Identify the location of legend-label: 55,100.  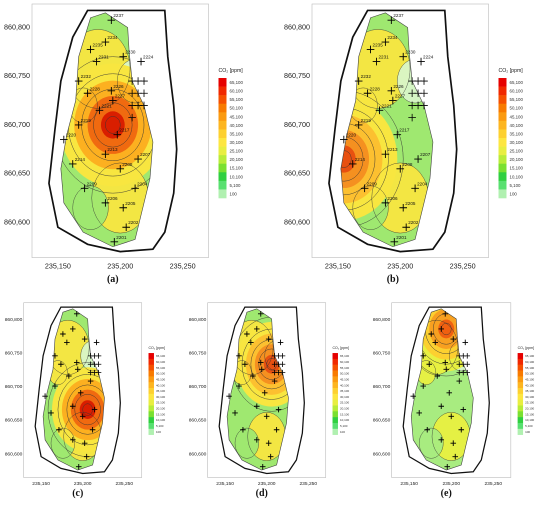
(160, 368).